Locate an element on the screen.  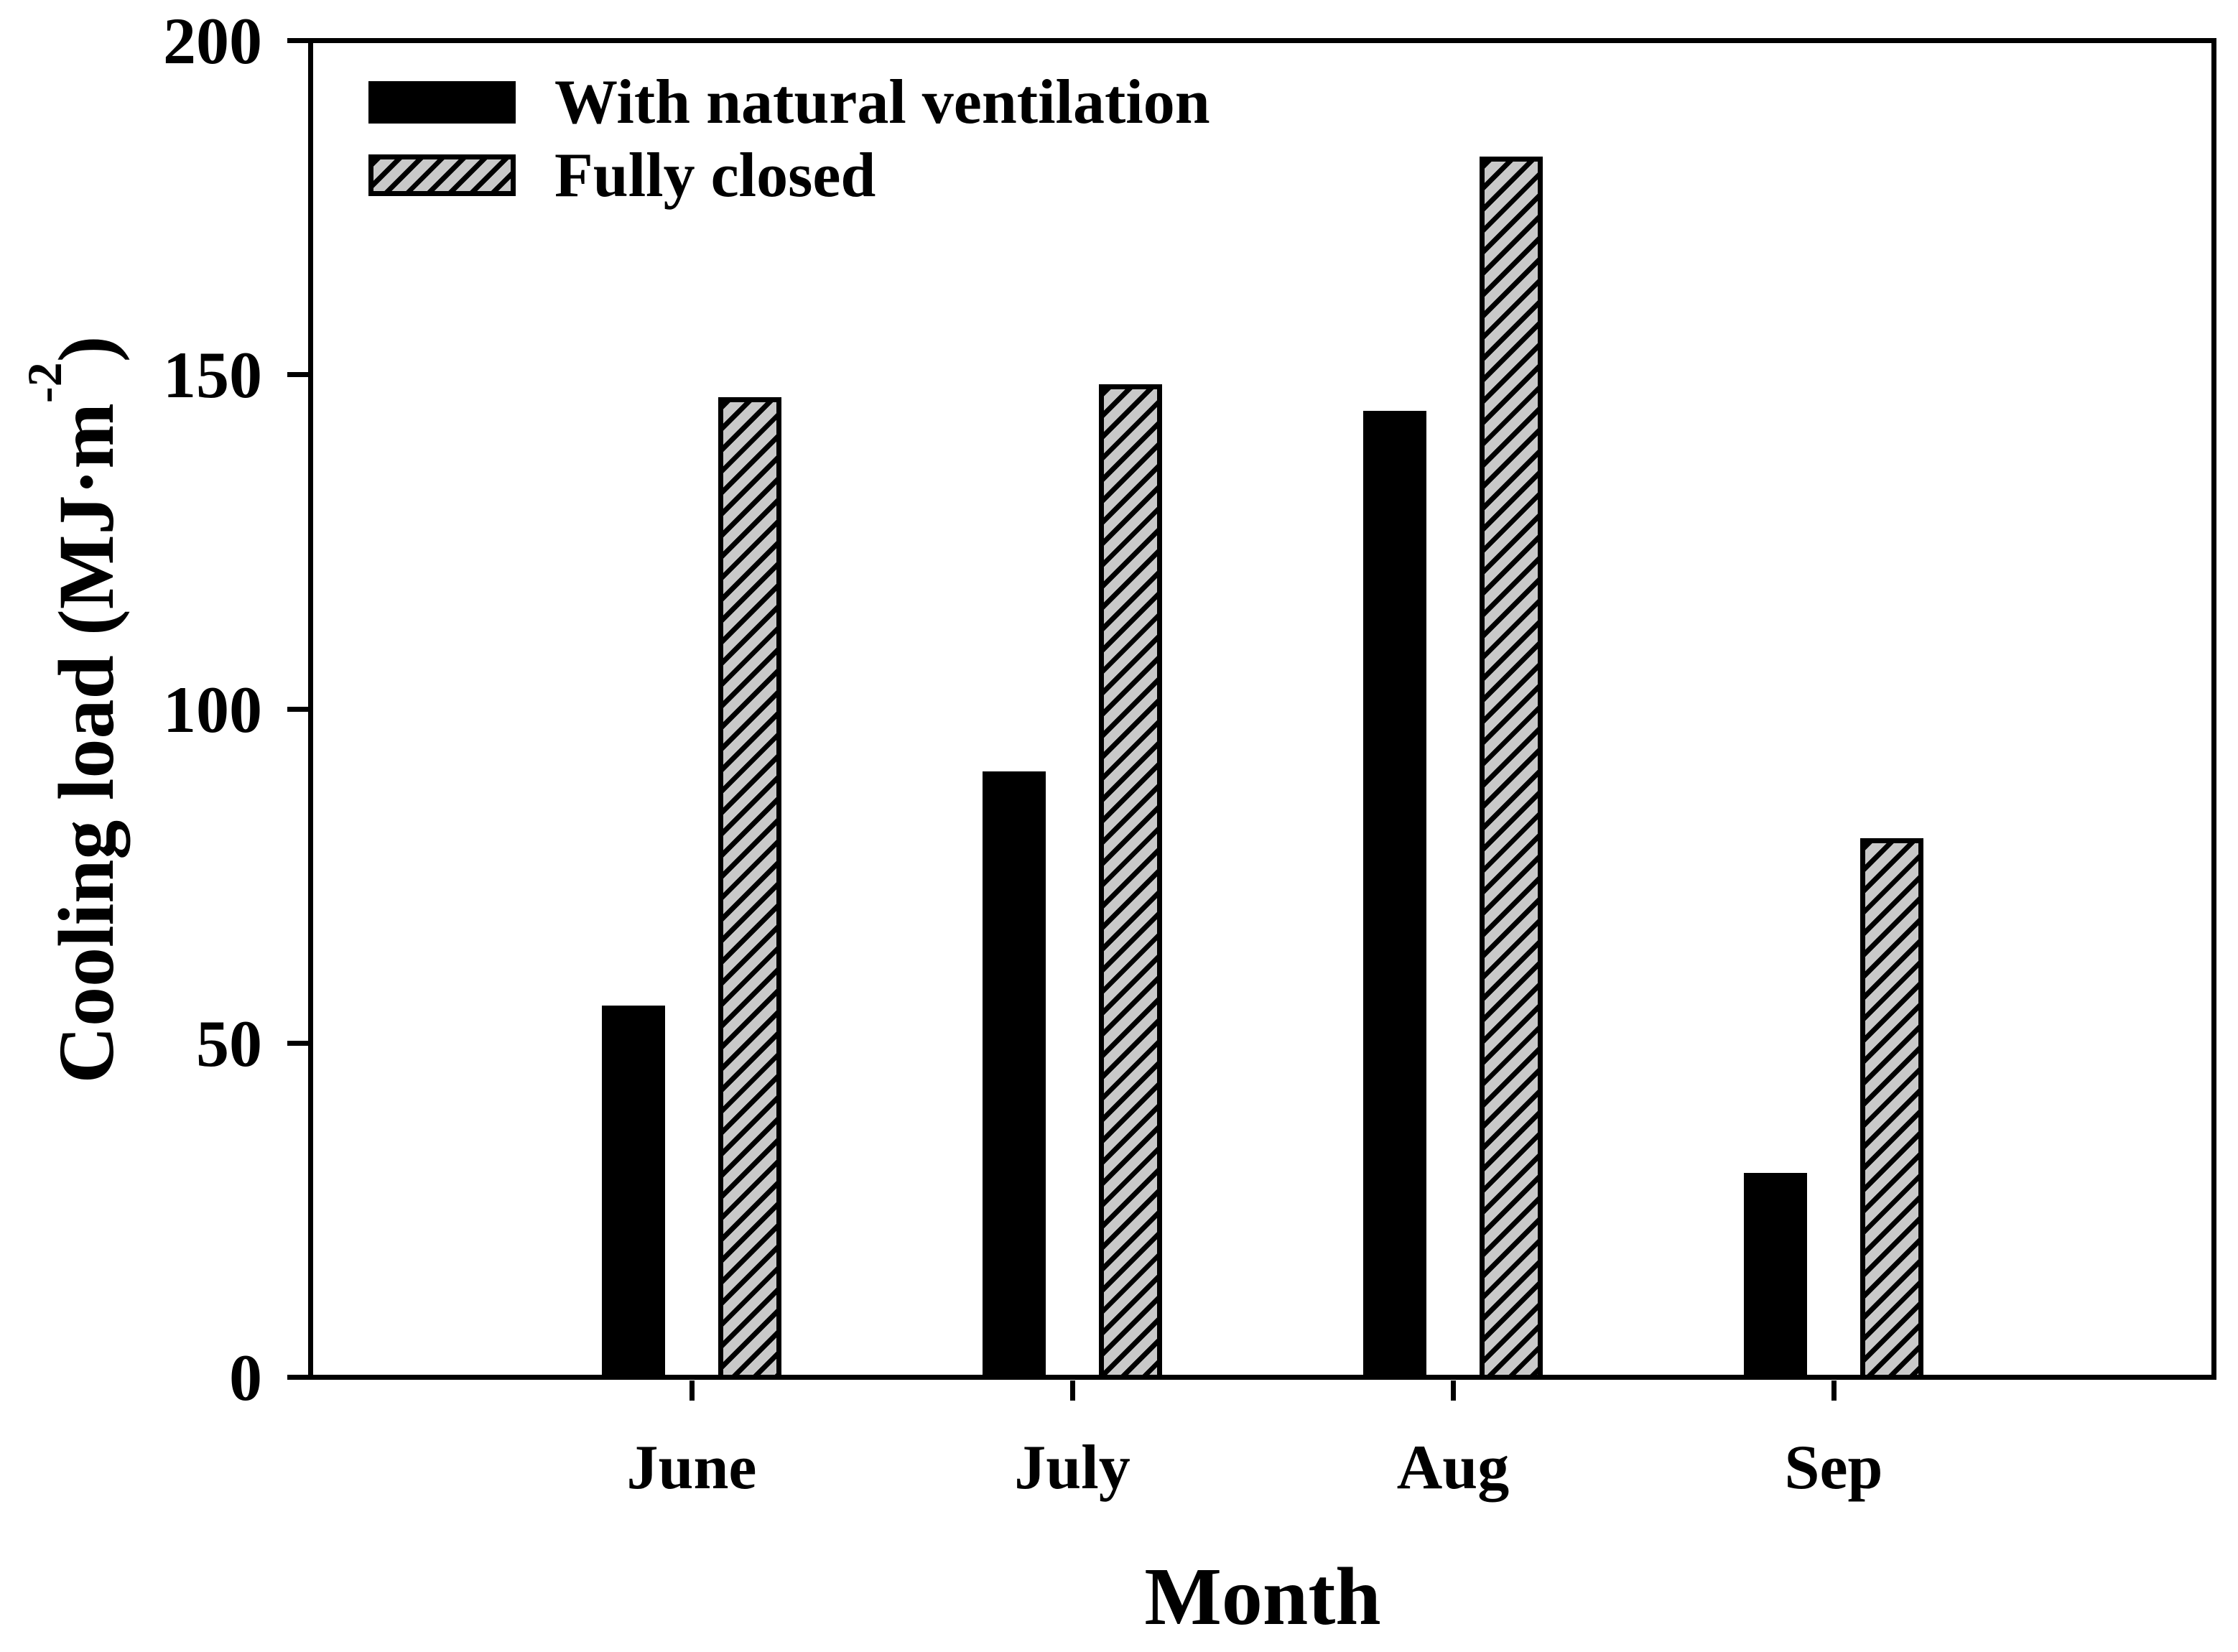
y-tick-label-200: 200 is located at coordinates (212, 41).